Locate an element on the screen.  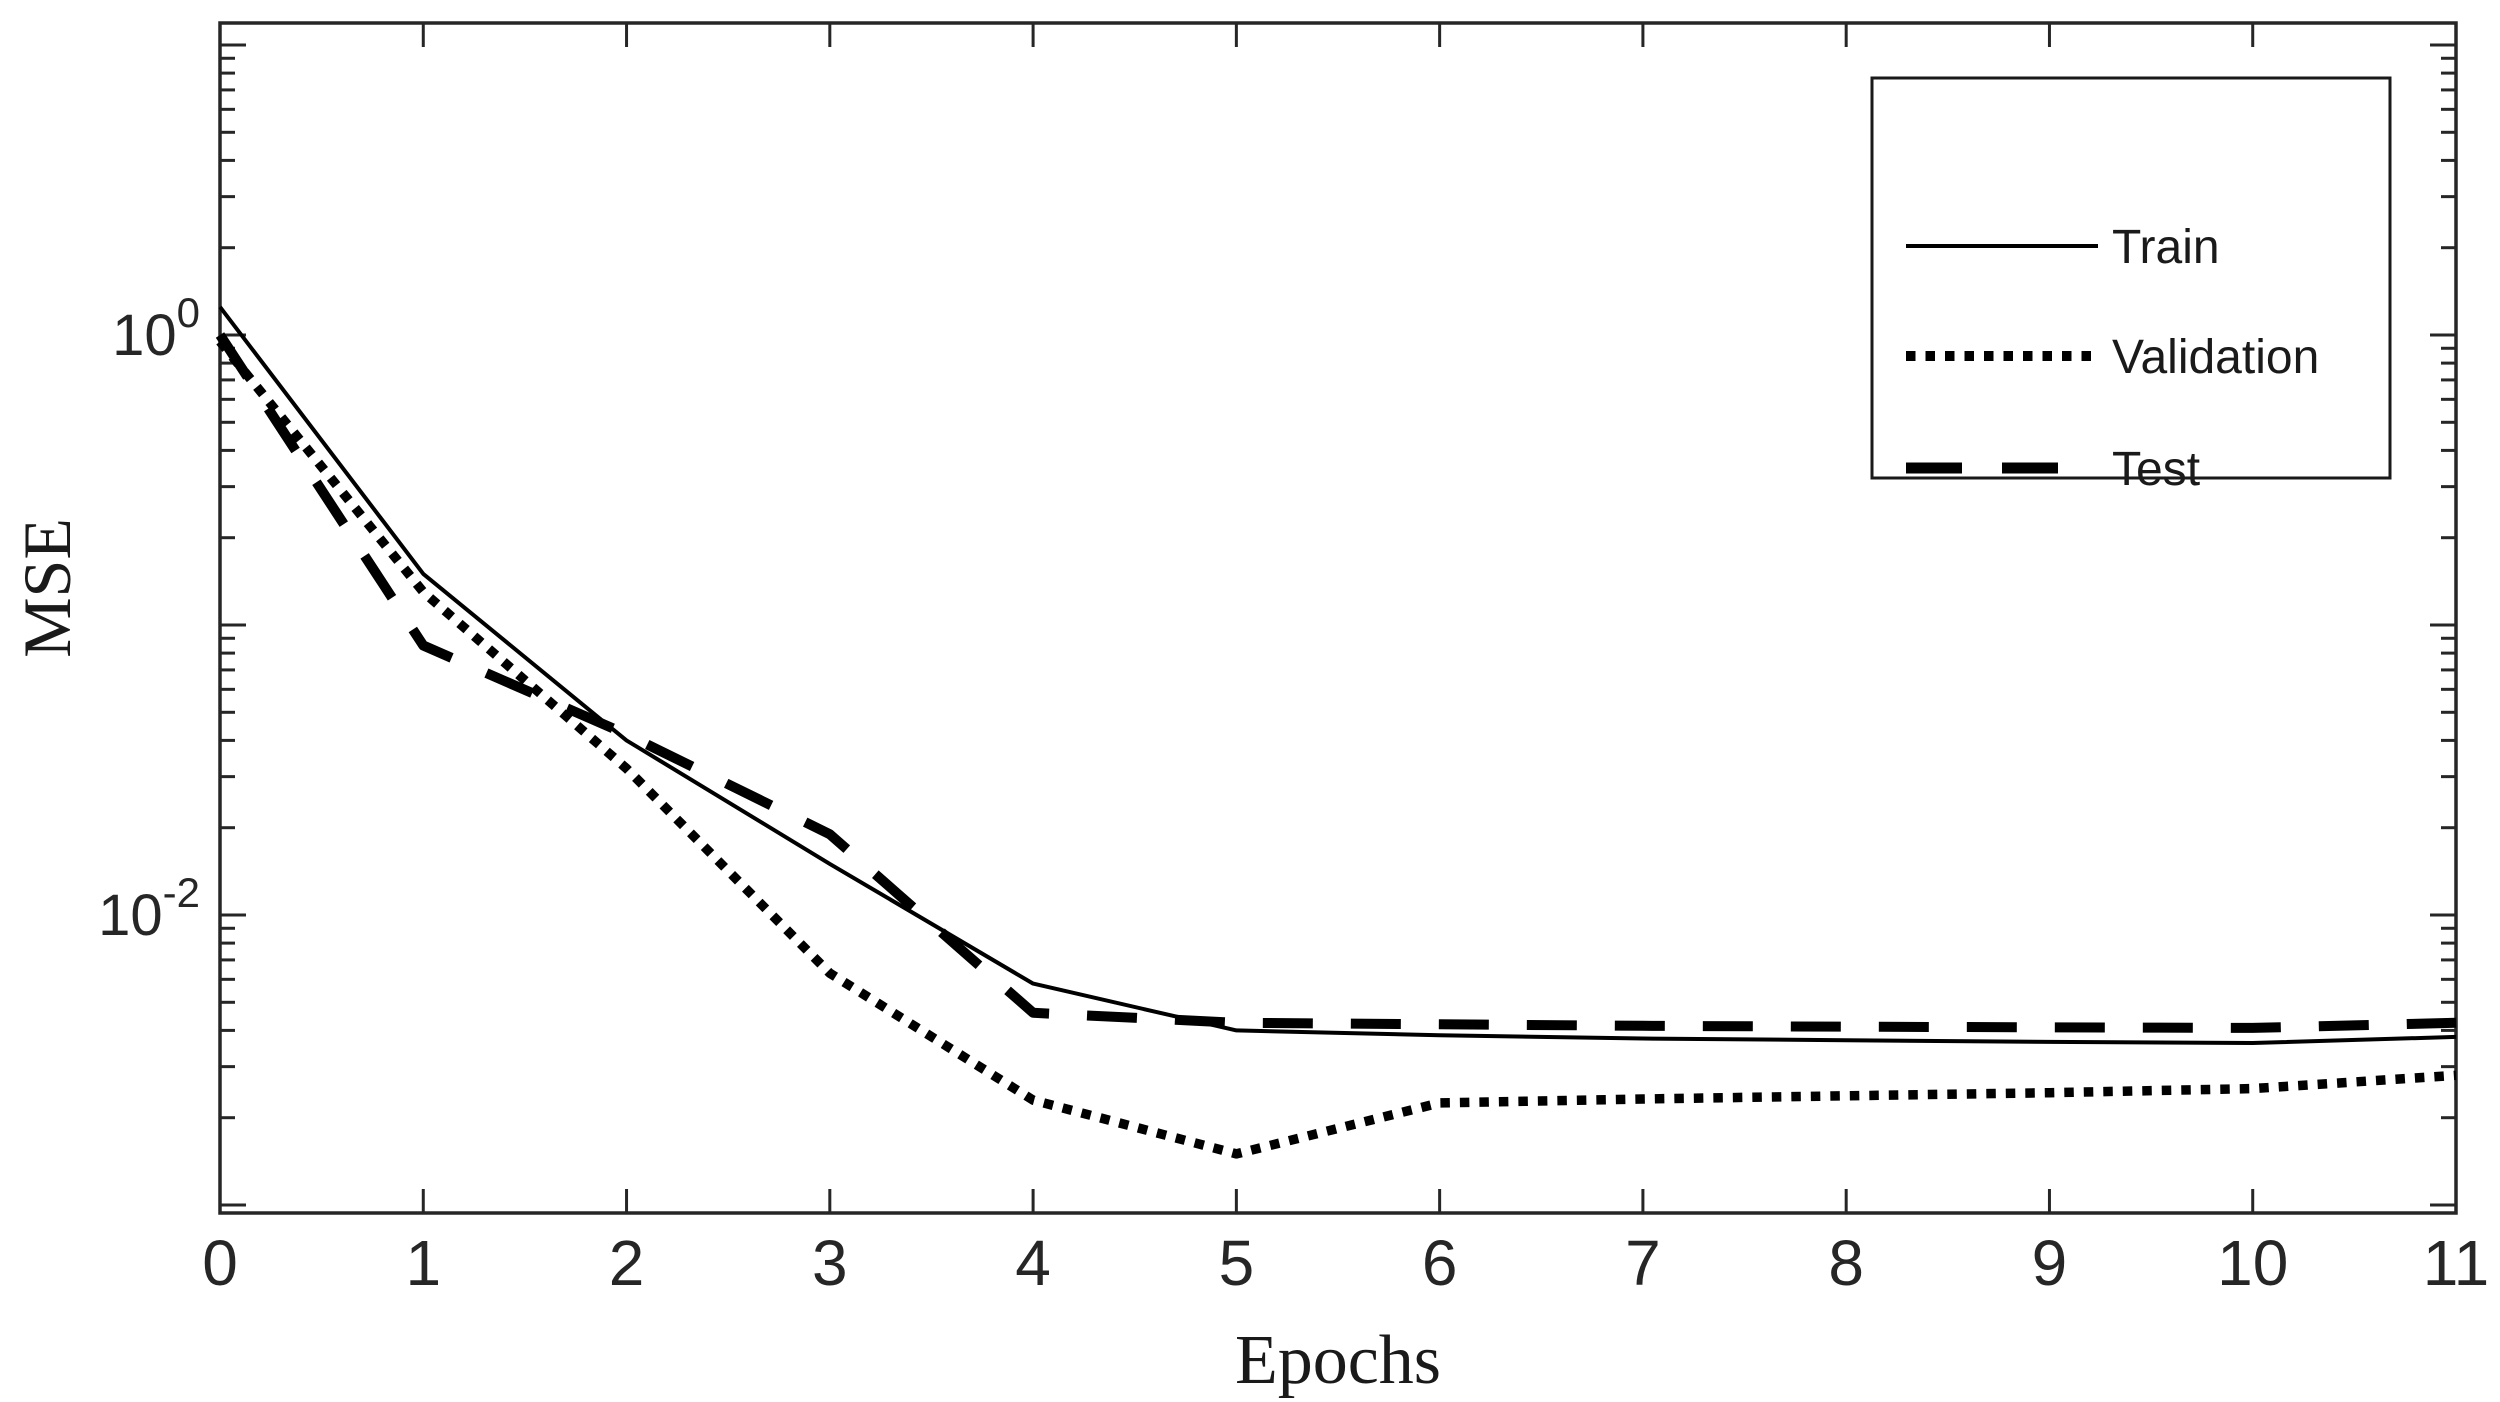
x-tick-label: 8 is located at coordinates (1846, 1263).